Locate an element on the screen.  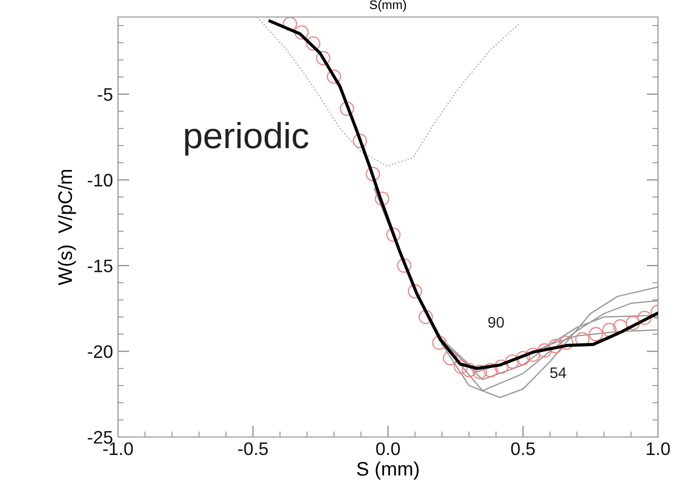
x-tick-label: 0.0 is located at coordinates (388, 449).